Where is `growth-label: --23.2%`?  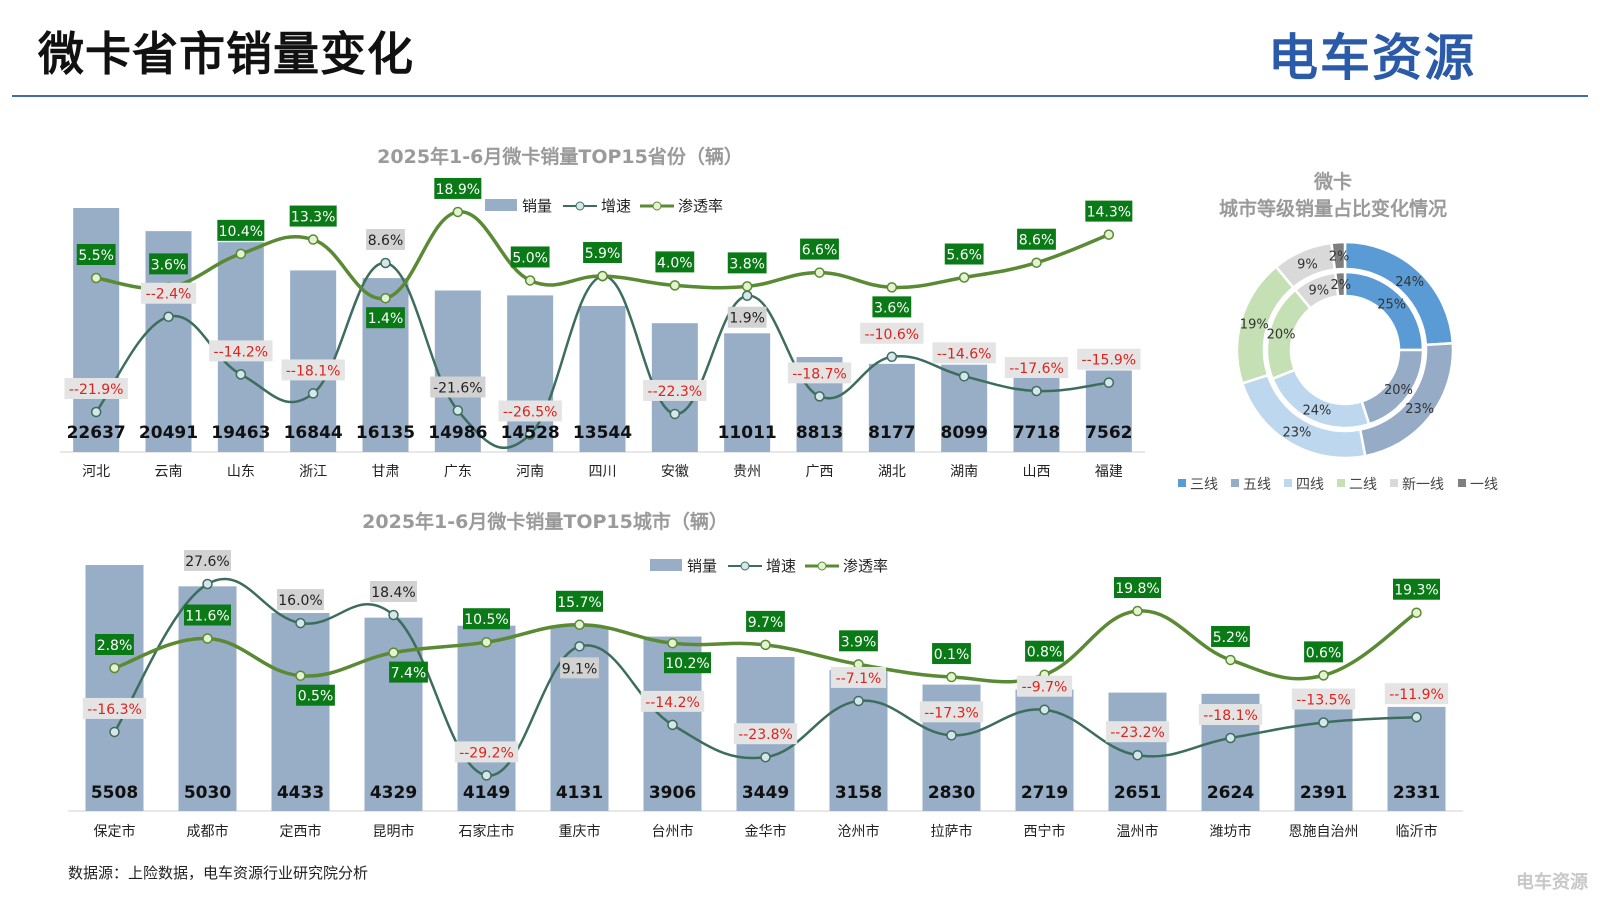 growth-label: --23.2% is located at coordinates (1137, 733).